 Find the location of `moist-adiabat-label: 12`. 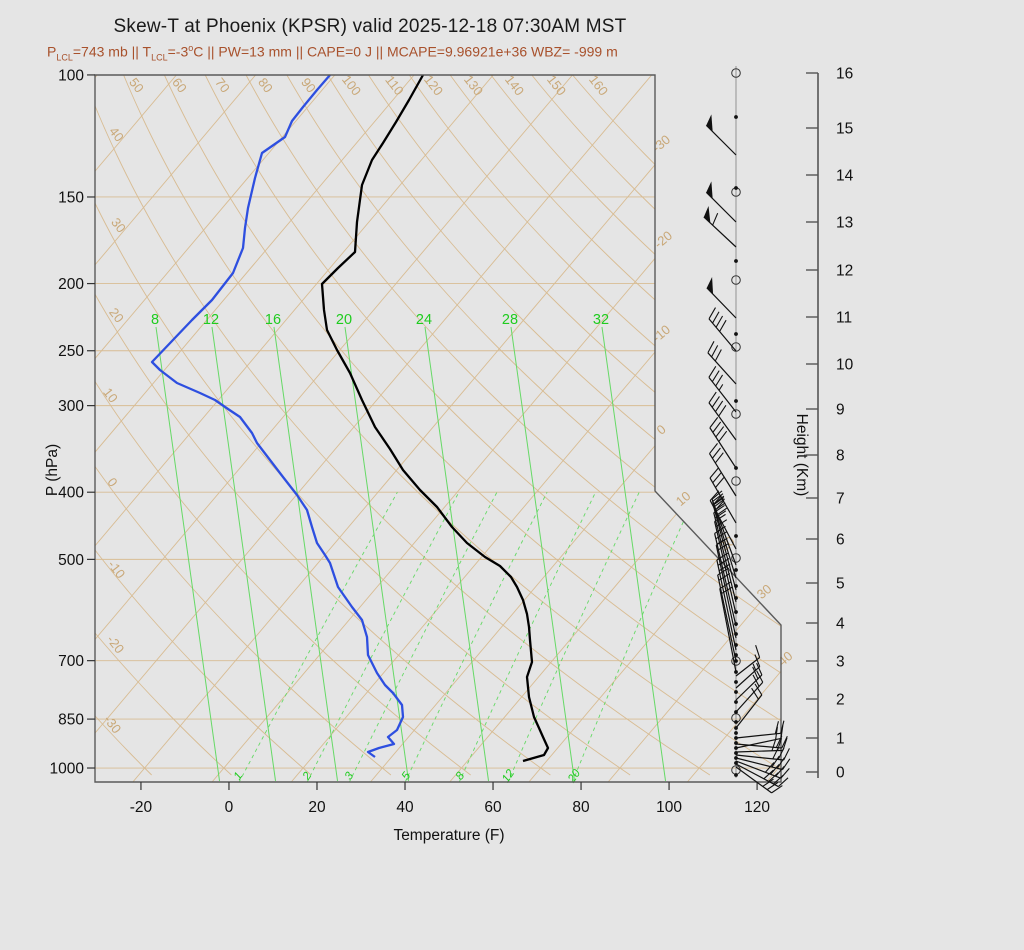

moist-adiabat-label: 12 is located at coordinates (211, 320).